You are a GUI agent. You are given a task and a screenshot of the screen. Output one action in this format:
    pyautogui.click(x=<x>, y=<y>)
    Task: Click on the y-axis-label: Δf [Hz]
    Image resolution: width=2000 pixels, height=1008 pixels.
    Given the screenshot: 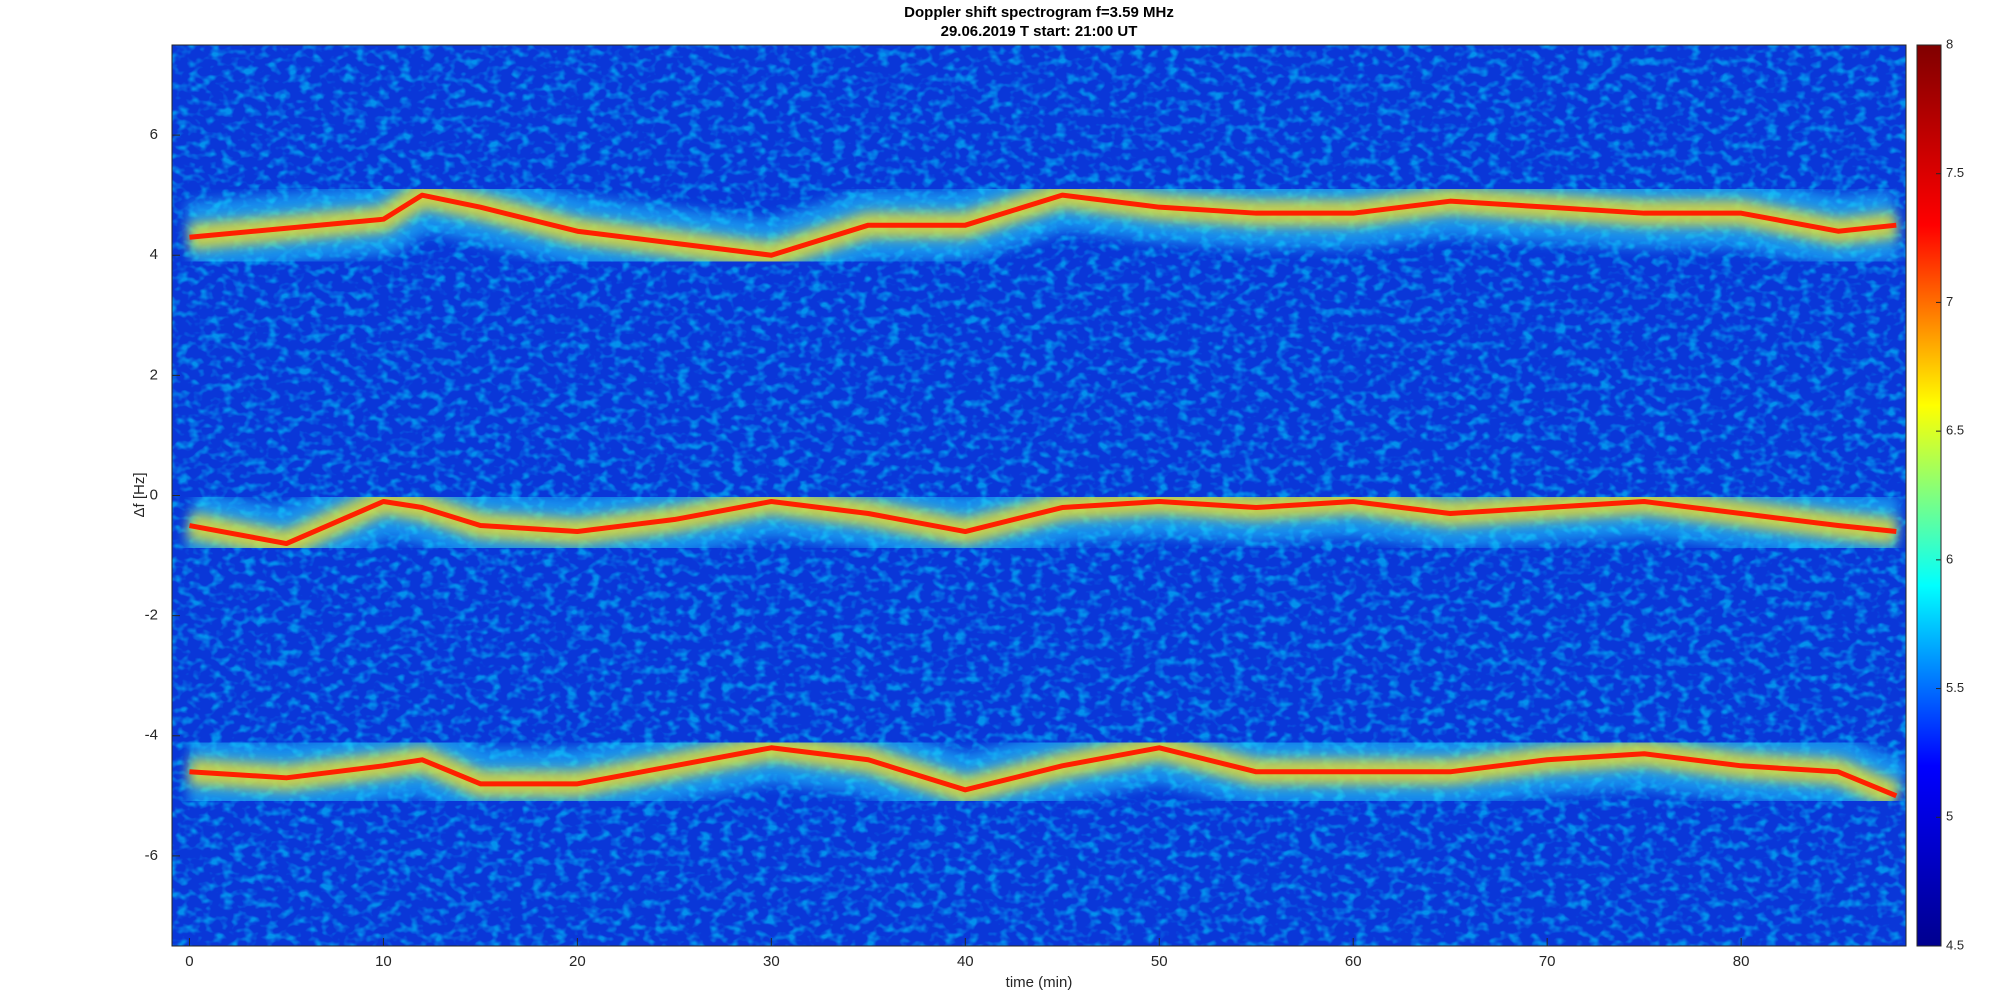 What is the action you would take?
    pyautogui.click(x=139, y=494)
    